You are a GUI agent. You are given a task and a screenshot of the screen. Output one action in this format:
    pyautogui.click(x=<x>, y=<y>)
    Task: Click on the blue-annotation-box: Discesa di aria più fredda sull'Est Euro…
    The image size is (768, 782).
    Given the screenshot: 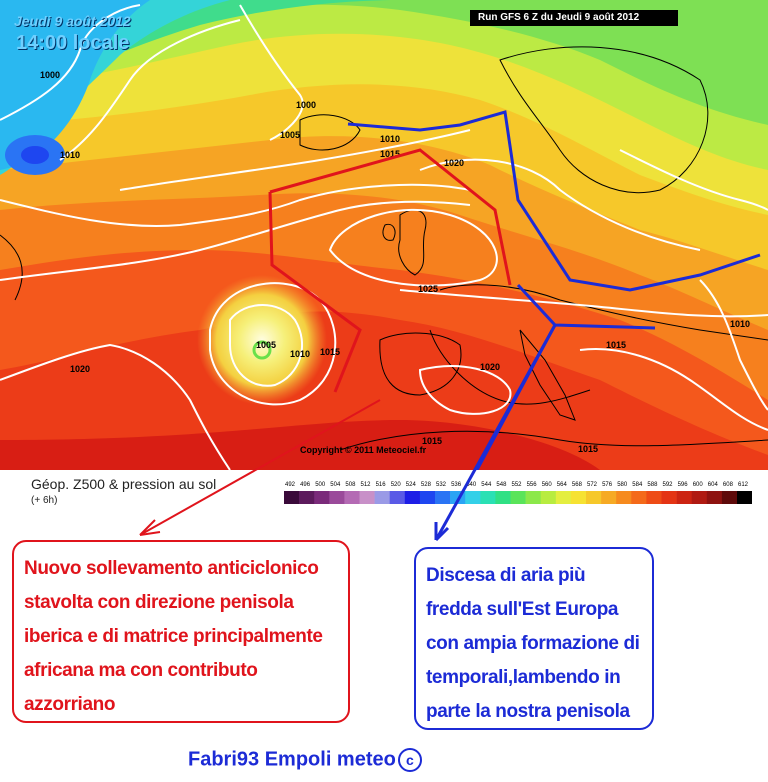 What is the action you would take?
    pyautogui.click(x=534, y=638)
    